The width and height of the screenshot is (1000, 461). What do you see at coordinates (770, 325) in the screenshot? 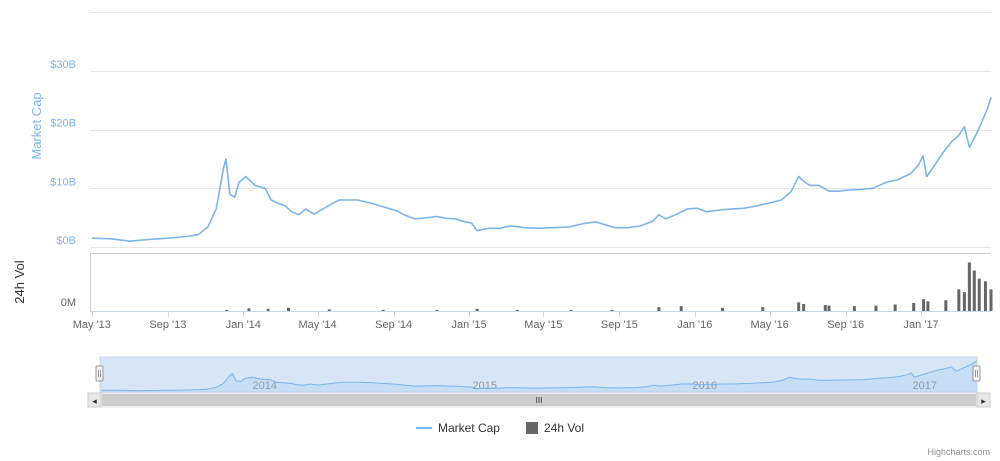
I see `x-tick-label: May '16` at bounding box center [770, 325].